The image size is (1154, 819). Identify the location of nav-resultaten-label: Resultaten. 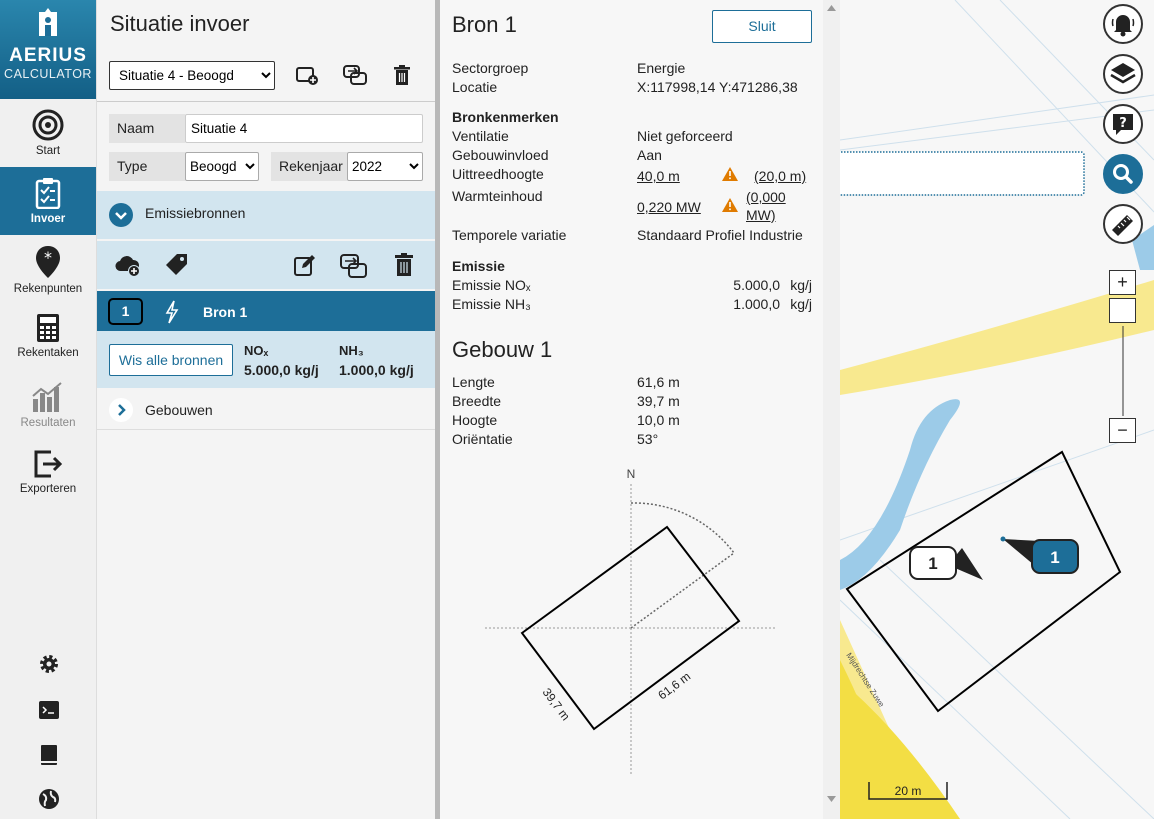
(48, 423).